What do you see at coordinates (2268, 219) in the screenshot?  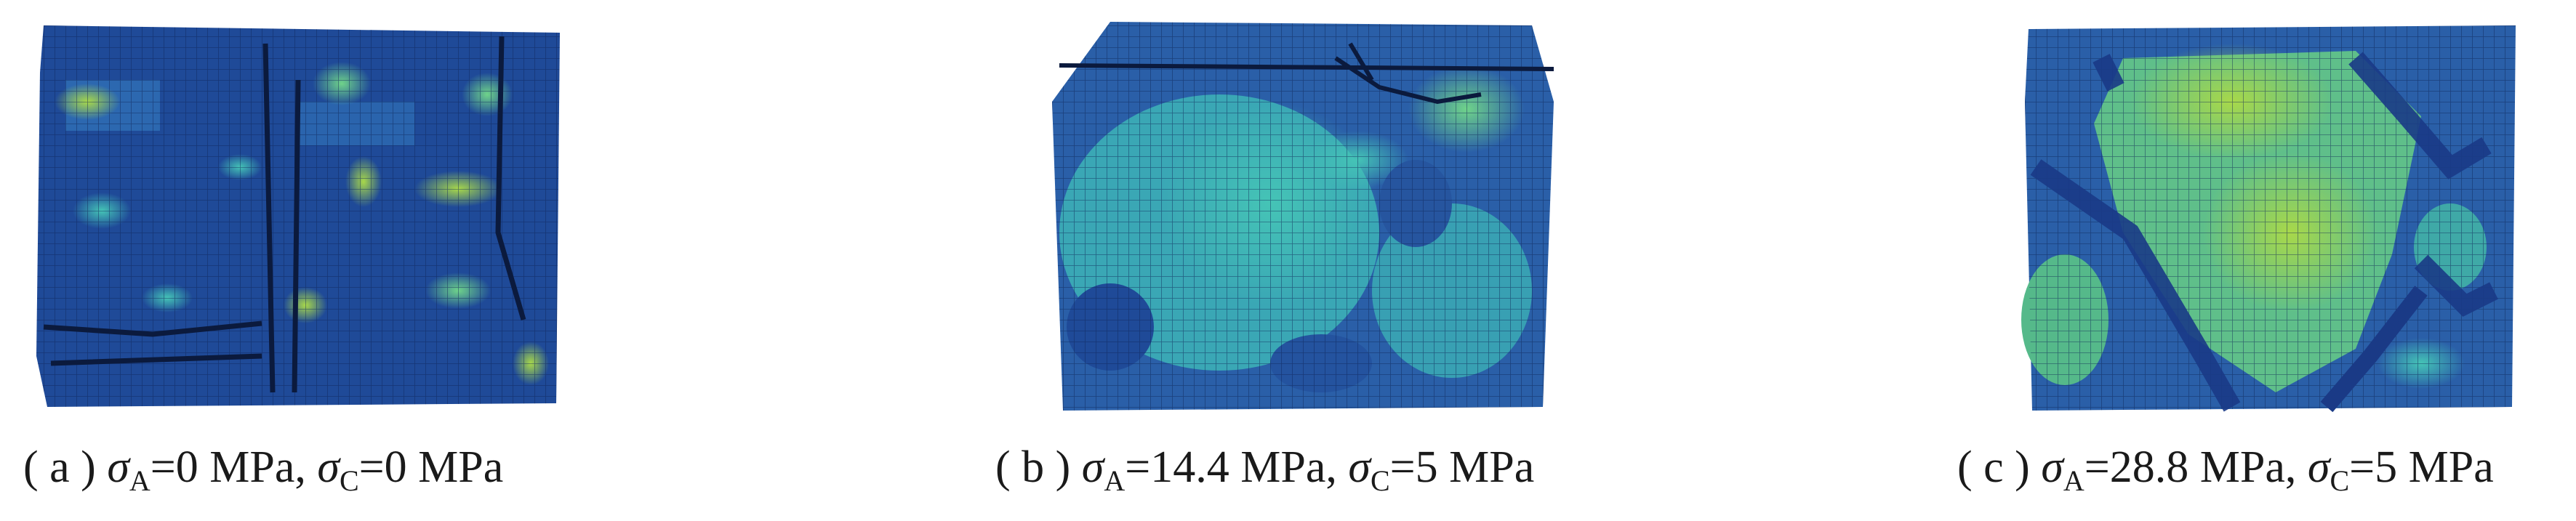 I see `mesh-image-c` at bounding box center [2268, 219].